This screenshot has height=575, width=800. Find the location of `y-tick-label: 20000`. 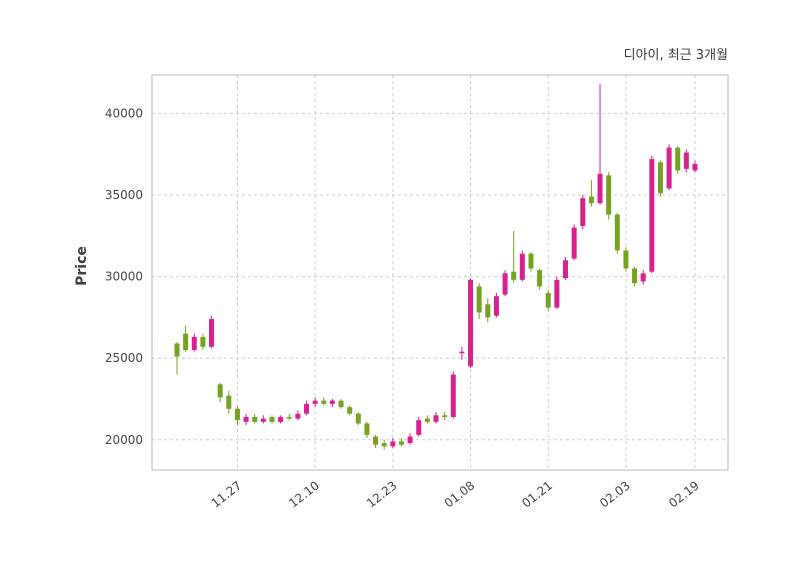

y-tick-label: 20000 is located at coordinates (124, 440).